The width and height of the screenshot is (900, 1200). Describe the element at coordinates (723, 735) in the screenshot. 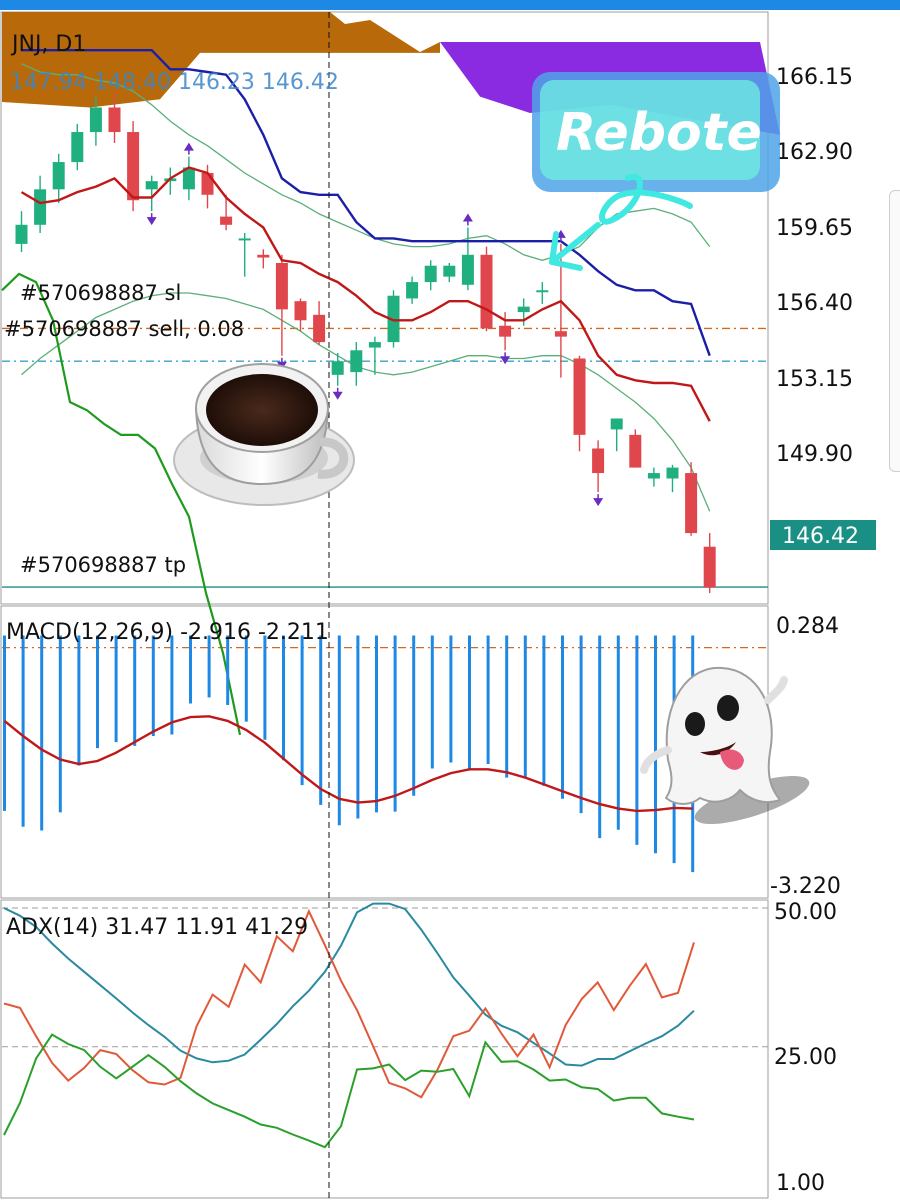

I see `ghost-body` at that location.